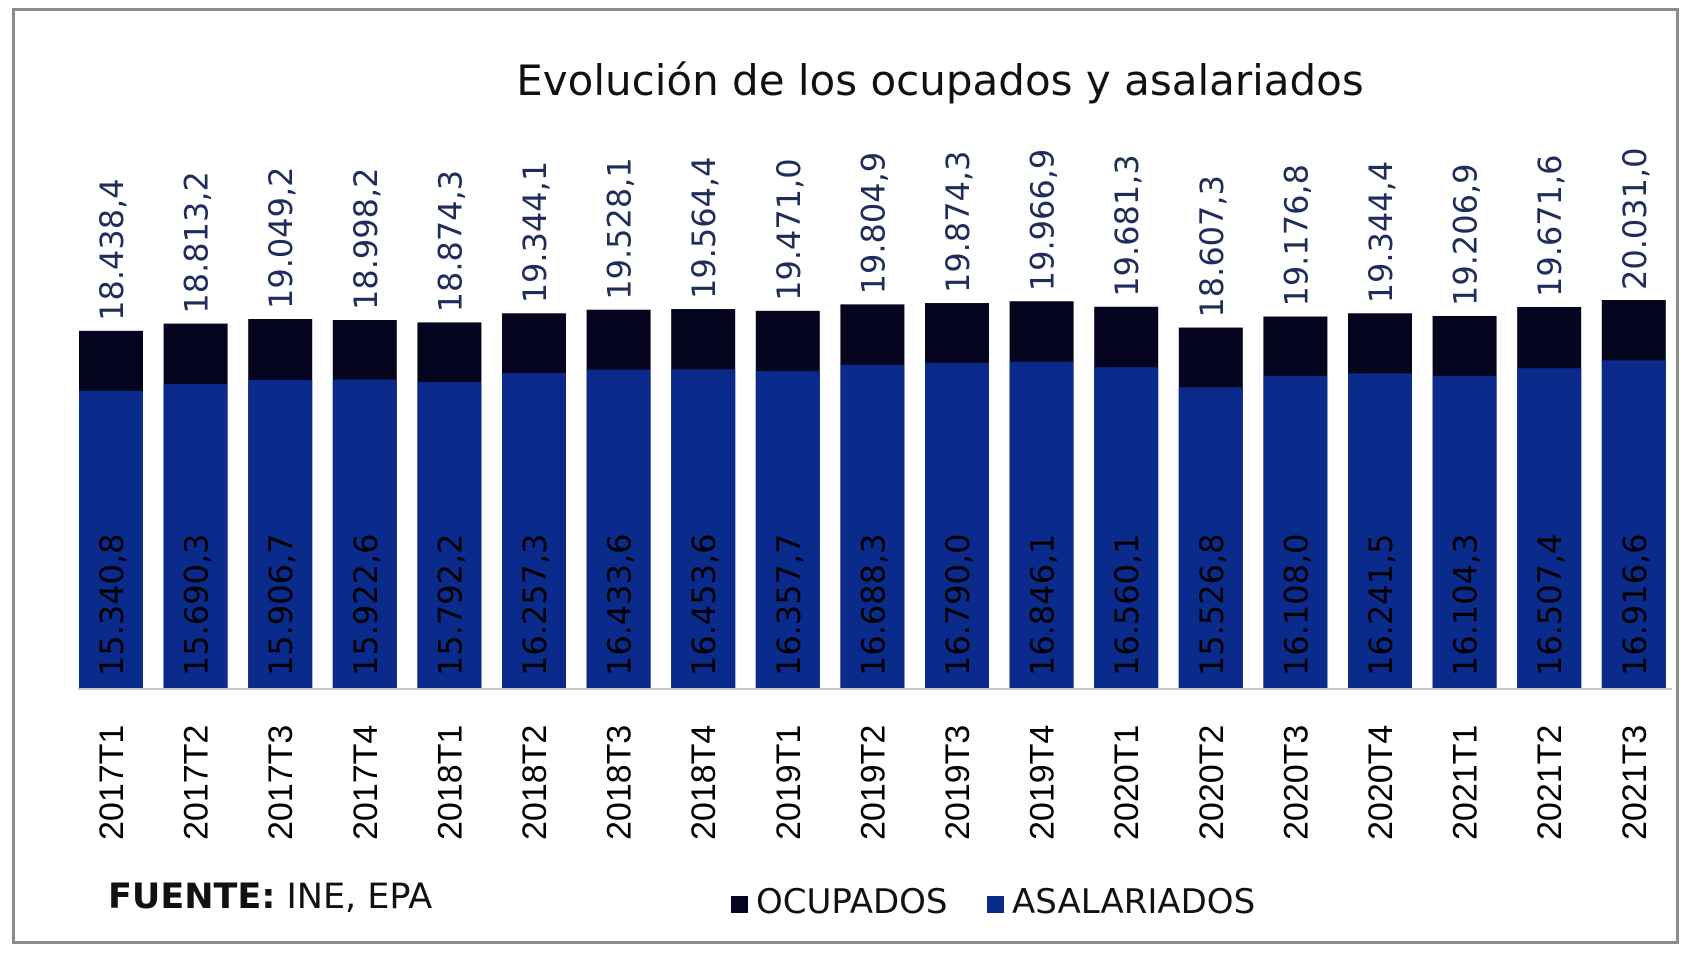  What do you see at coordinates (1635, 782) in the screenshot?
I see `category-label-2021t3: 2021T3` at bounding box center [1635, 782].